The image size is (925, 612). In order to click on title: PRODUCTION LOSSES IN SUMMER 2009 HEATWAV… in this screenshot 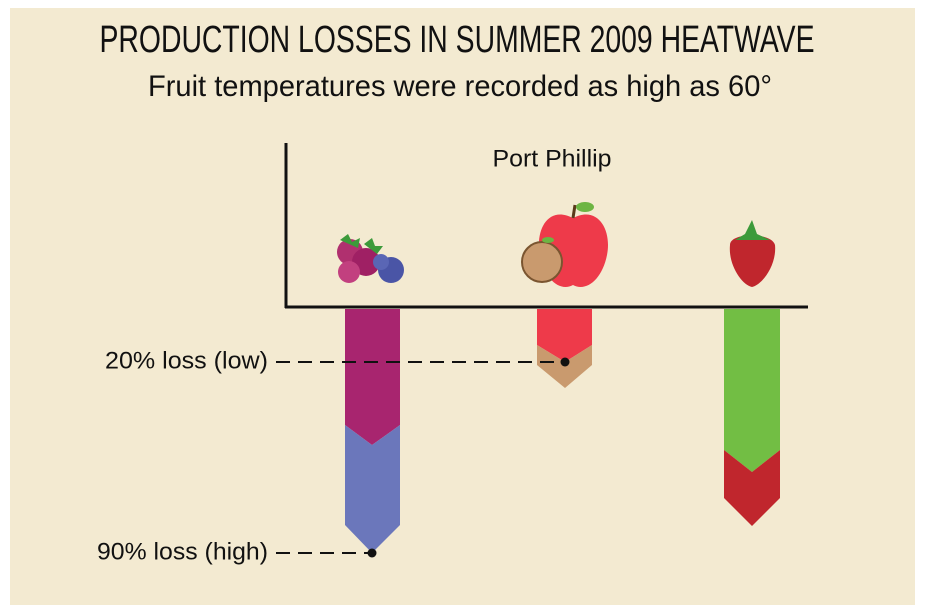, I will do `click(457, 40)`.